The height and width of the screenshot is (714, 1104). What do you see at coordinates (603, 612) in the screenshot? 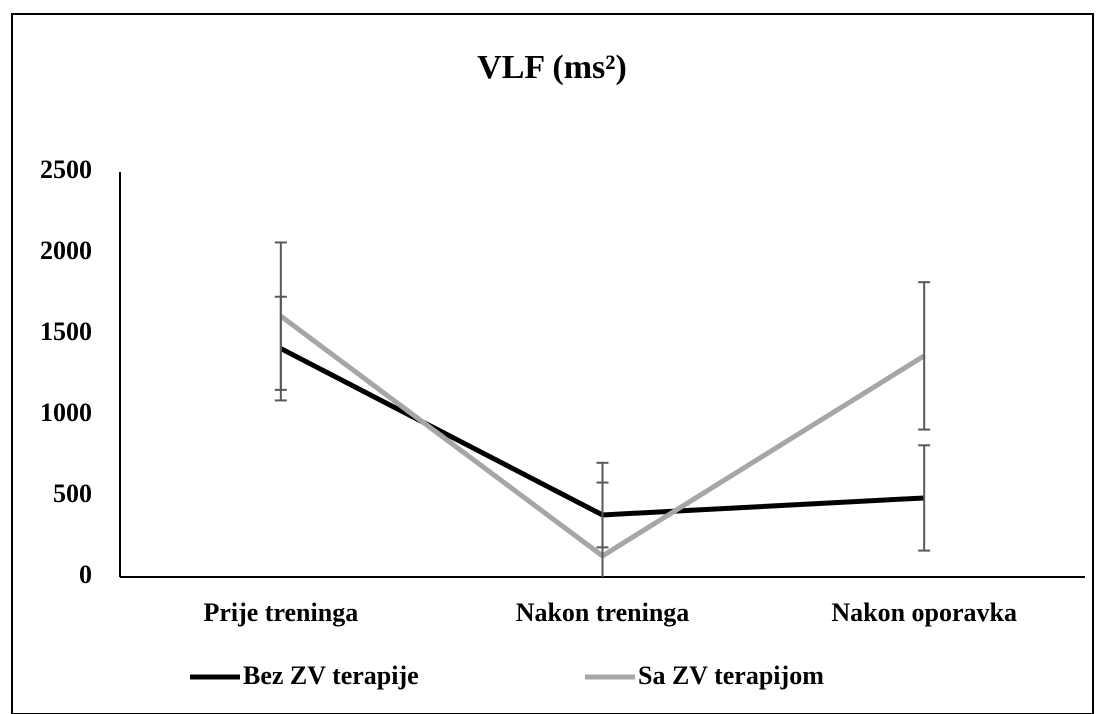
I see `x-tick-label: Nakon treninga` at bounding box center [603, 612].